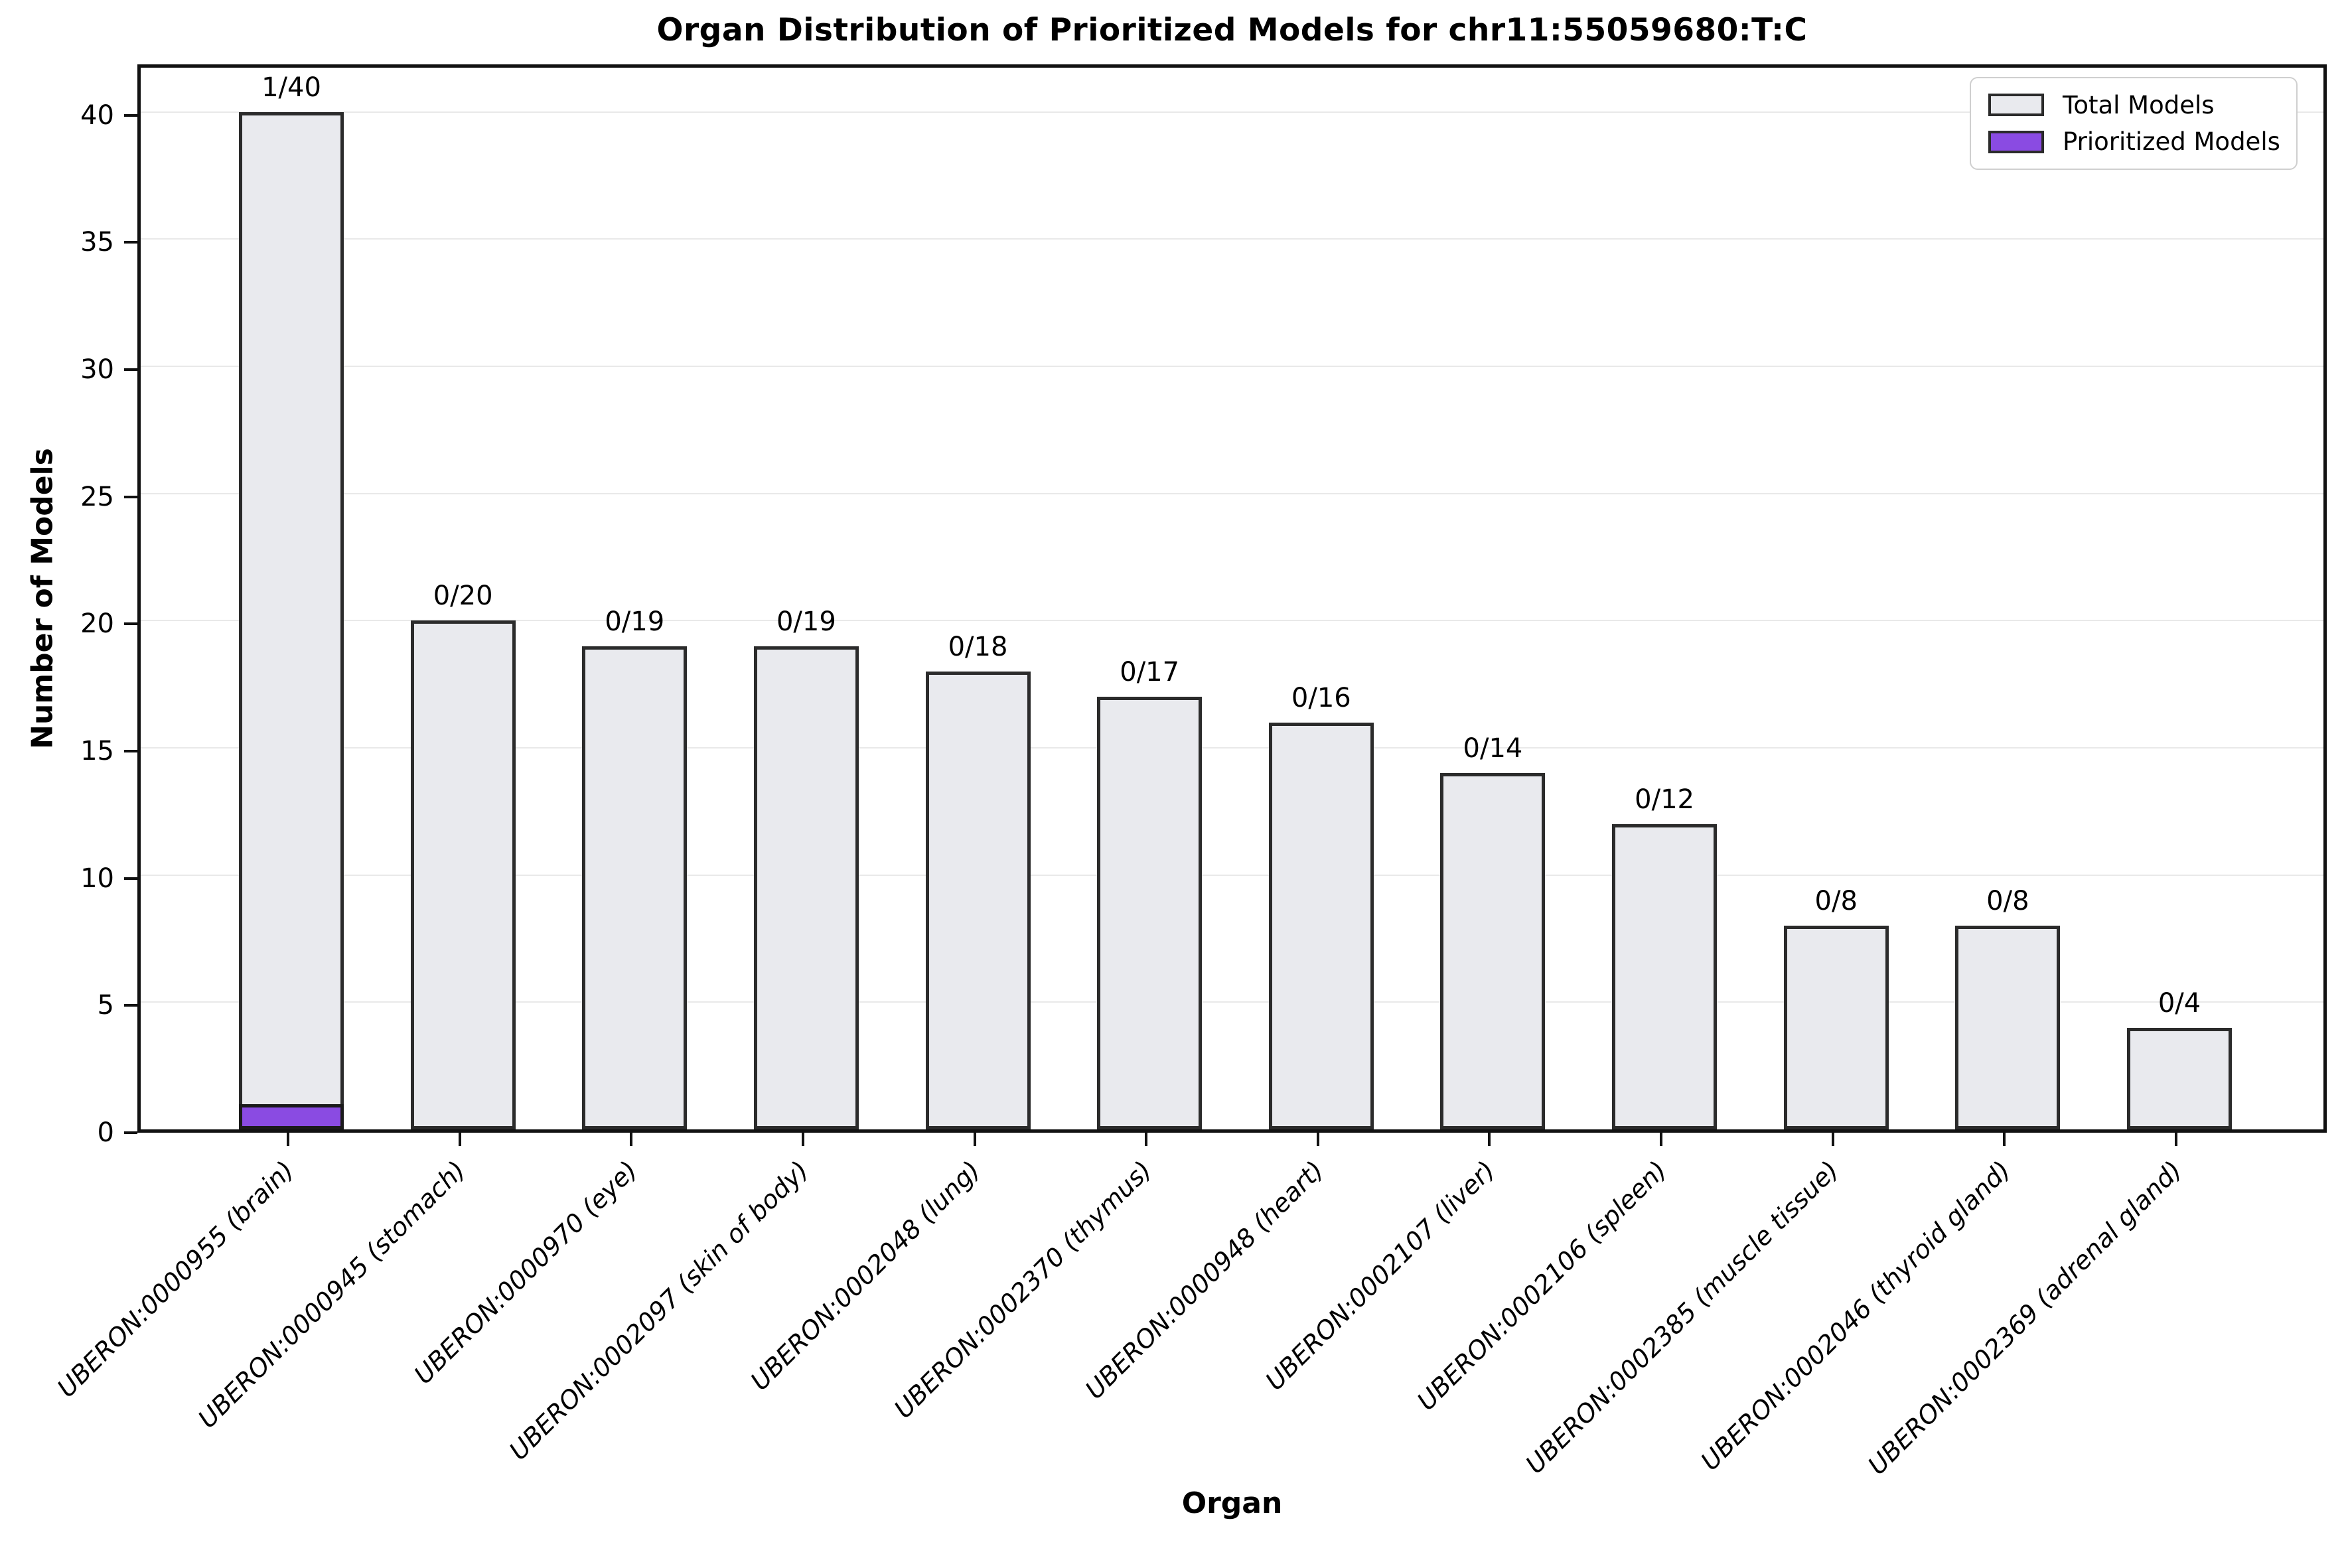 The width and height of the screenshot is (2346, 1568). Describe the element at coordinates (97, 115) in the screenshot. I see `y-tick-label: 40` at that location.